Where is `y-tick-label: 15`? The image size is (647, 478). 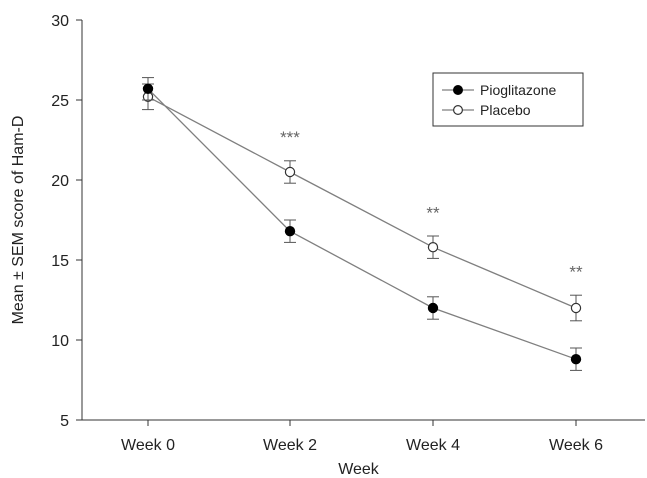 y-tick-label: 15 is located at coordinates (60, 261).